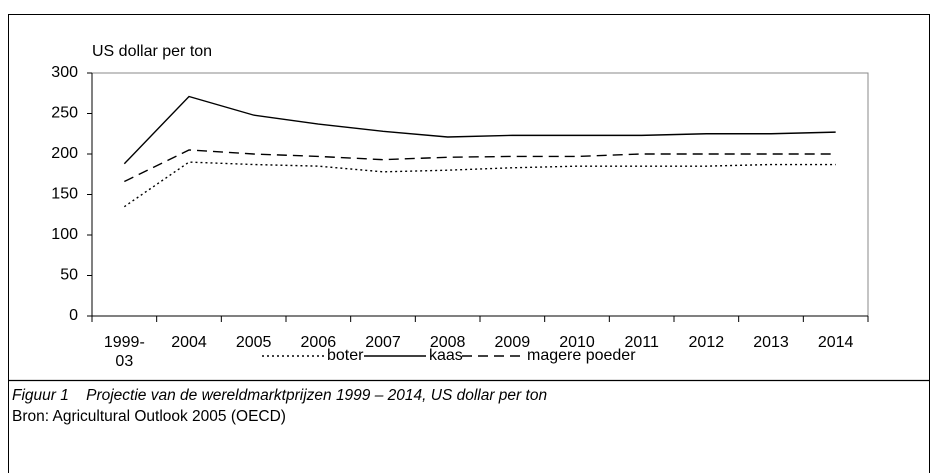 This screenshot has width=933, height=473. What do you see at coordinates (124, 352) in the screenshot?
I see `x-tick-label: 1999-03` at bounding box center [124, 352].